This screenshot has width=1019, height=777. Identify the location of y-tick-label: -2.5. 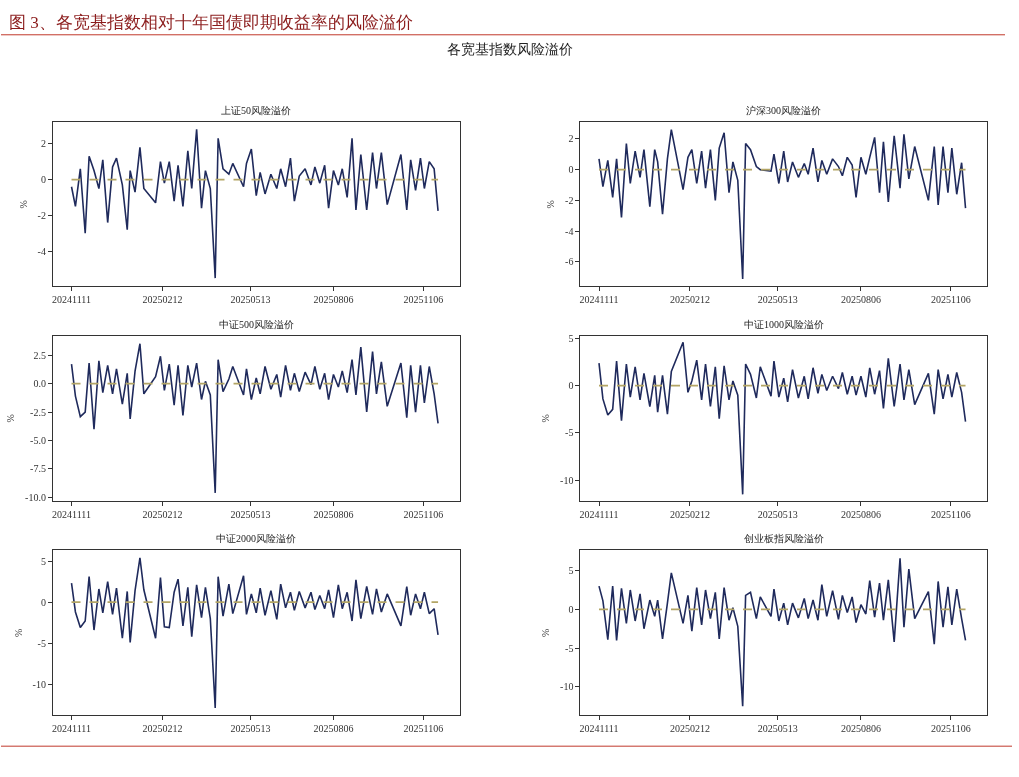
(38, 412).